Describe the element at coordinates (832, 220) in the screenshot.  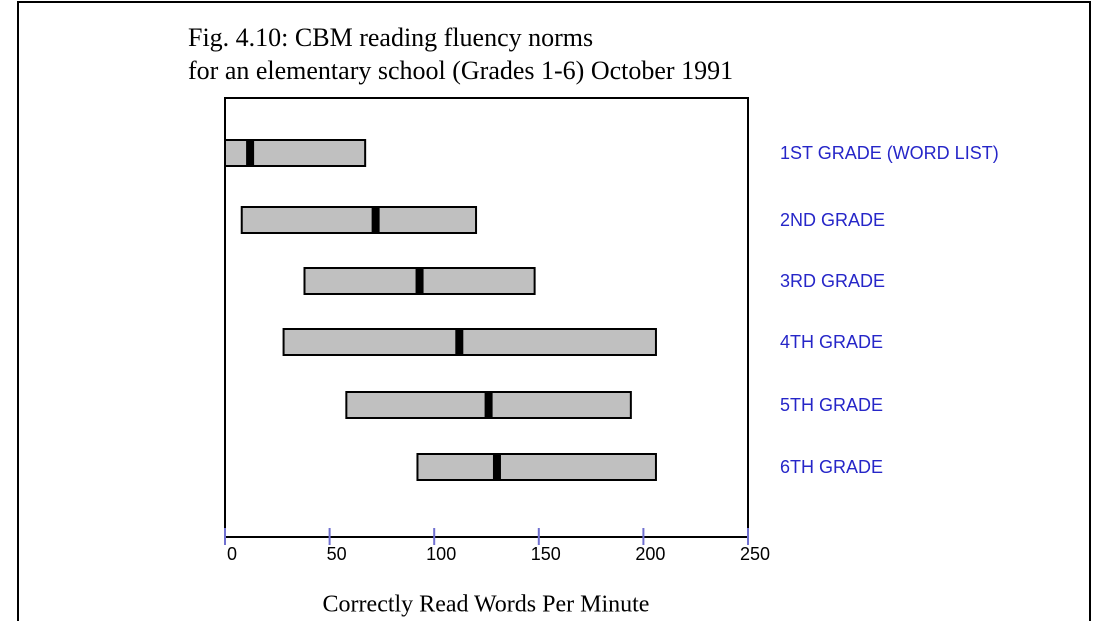
I see `category-label: 2ND GRADE` at that location.